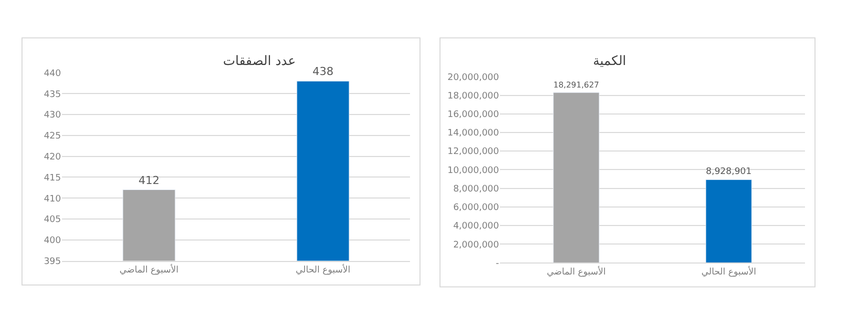 This screenshot has height=322, width=850. What do you see at coordinates (473, 133) in the screenshot?
I see `y-tick-label: 14,000,000` at bounding box center [473, 133].